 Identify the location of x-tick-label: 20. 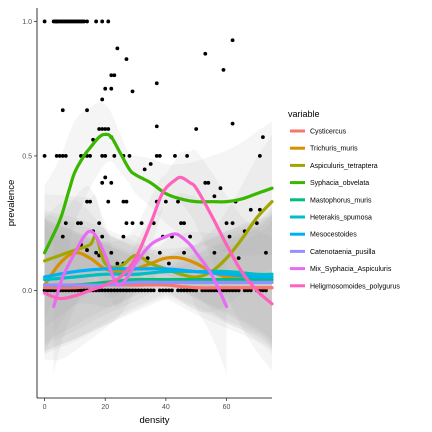
(105, 407).